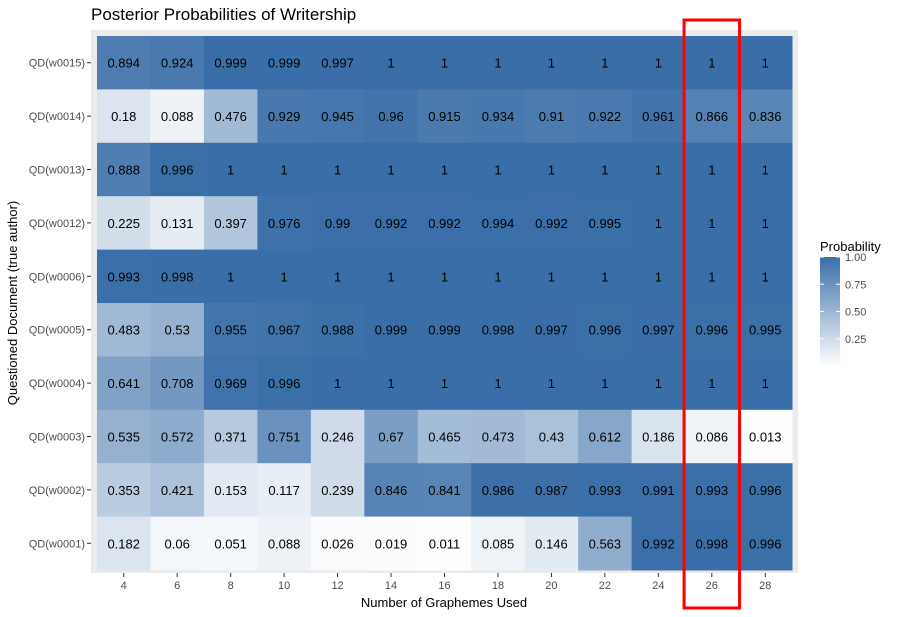 This screenshot has width=900, height=617. I want to click on cell-value-label: 0.995, so click(765, 330).